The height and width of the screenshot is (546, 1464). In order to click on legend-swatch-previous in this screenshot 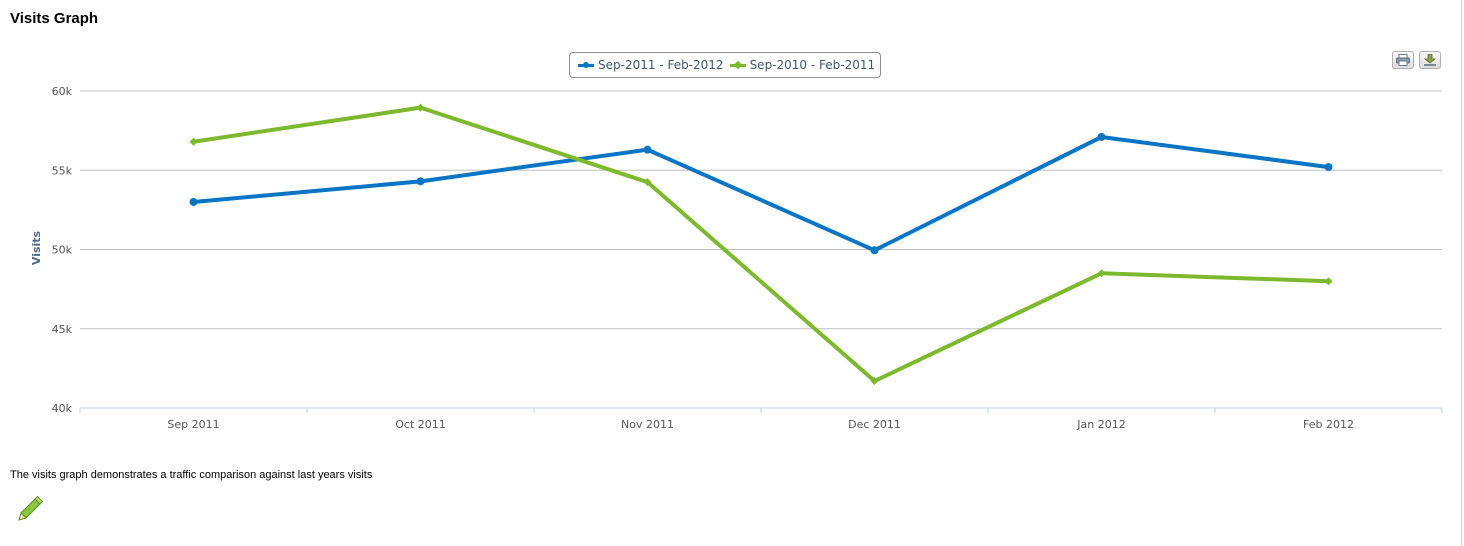, I will do `click(737, 65)`.